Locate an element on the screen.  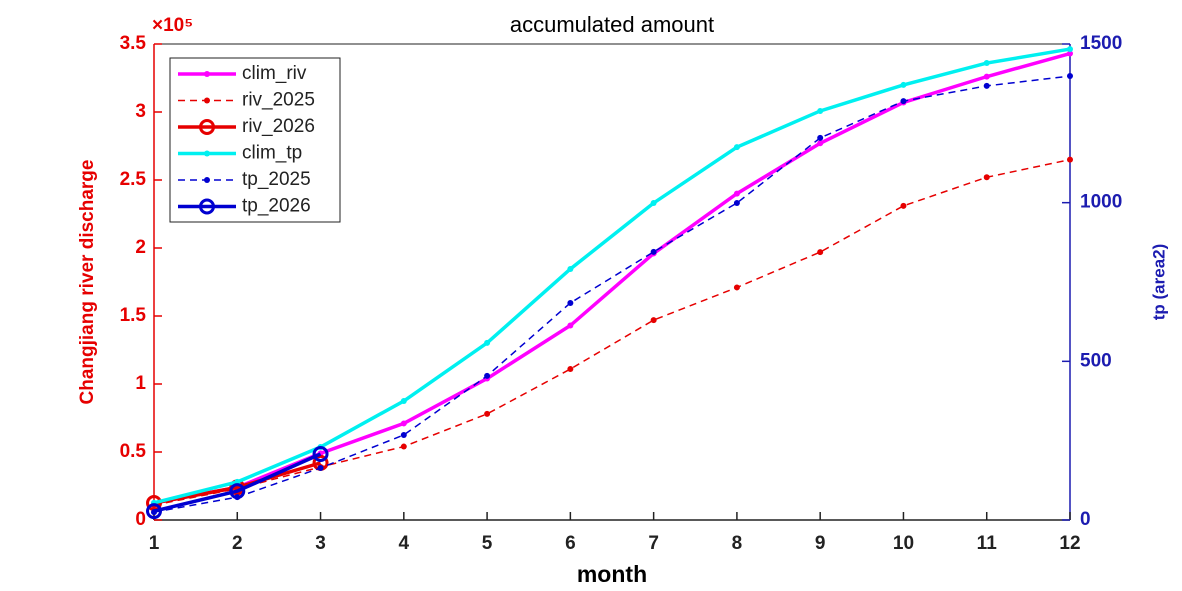
y2-tick-label: 500 is located at coordinates (1096, 360).